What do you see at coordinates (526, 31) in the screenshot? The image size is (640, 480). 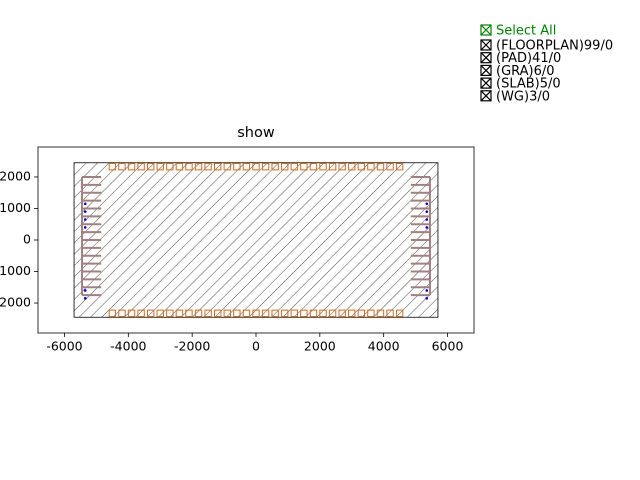 I see `checkbox-label: Select All` at bounding box center [526, 31].